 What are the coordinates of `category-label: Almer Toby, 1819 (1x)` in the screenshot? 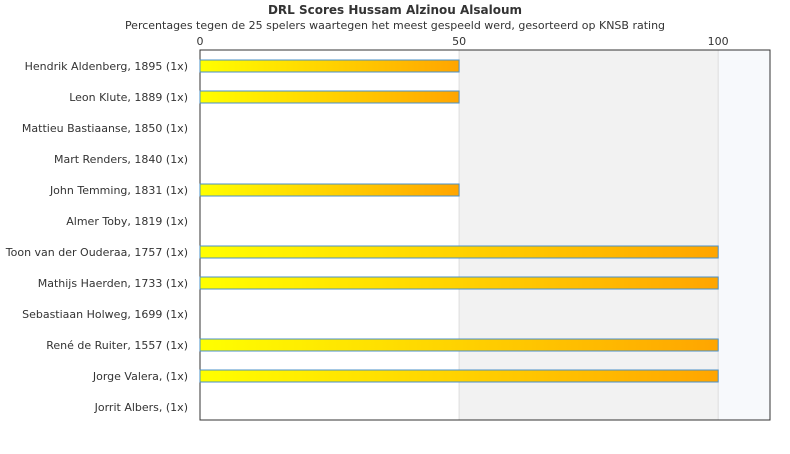 It's located at (127, 221).